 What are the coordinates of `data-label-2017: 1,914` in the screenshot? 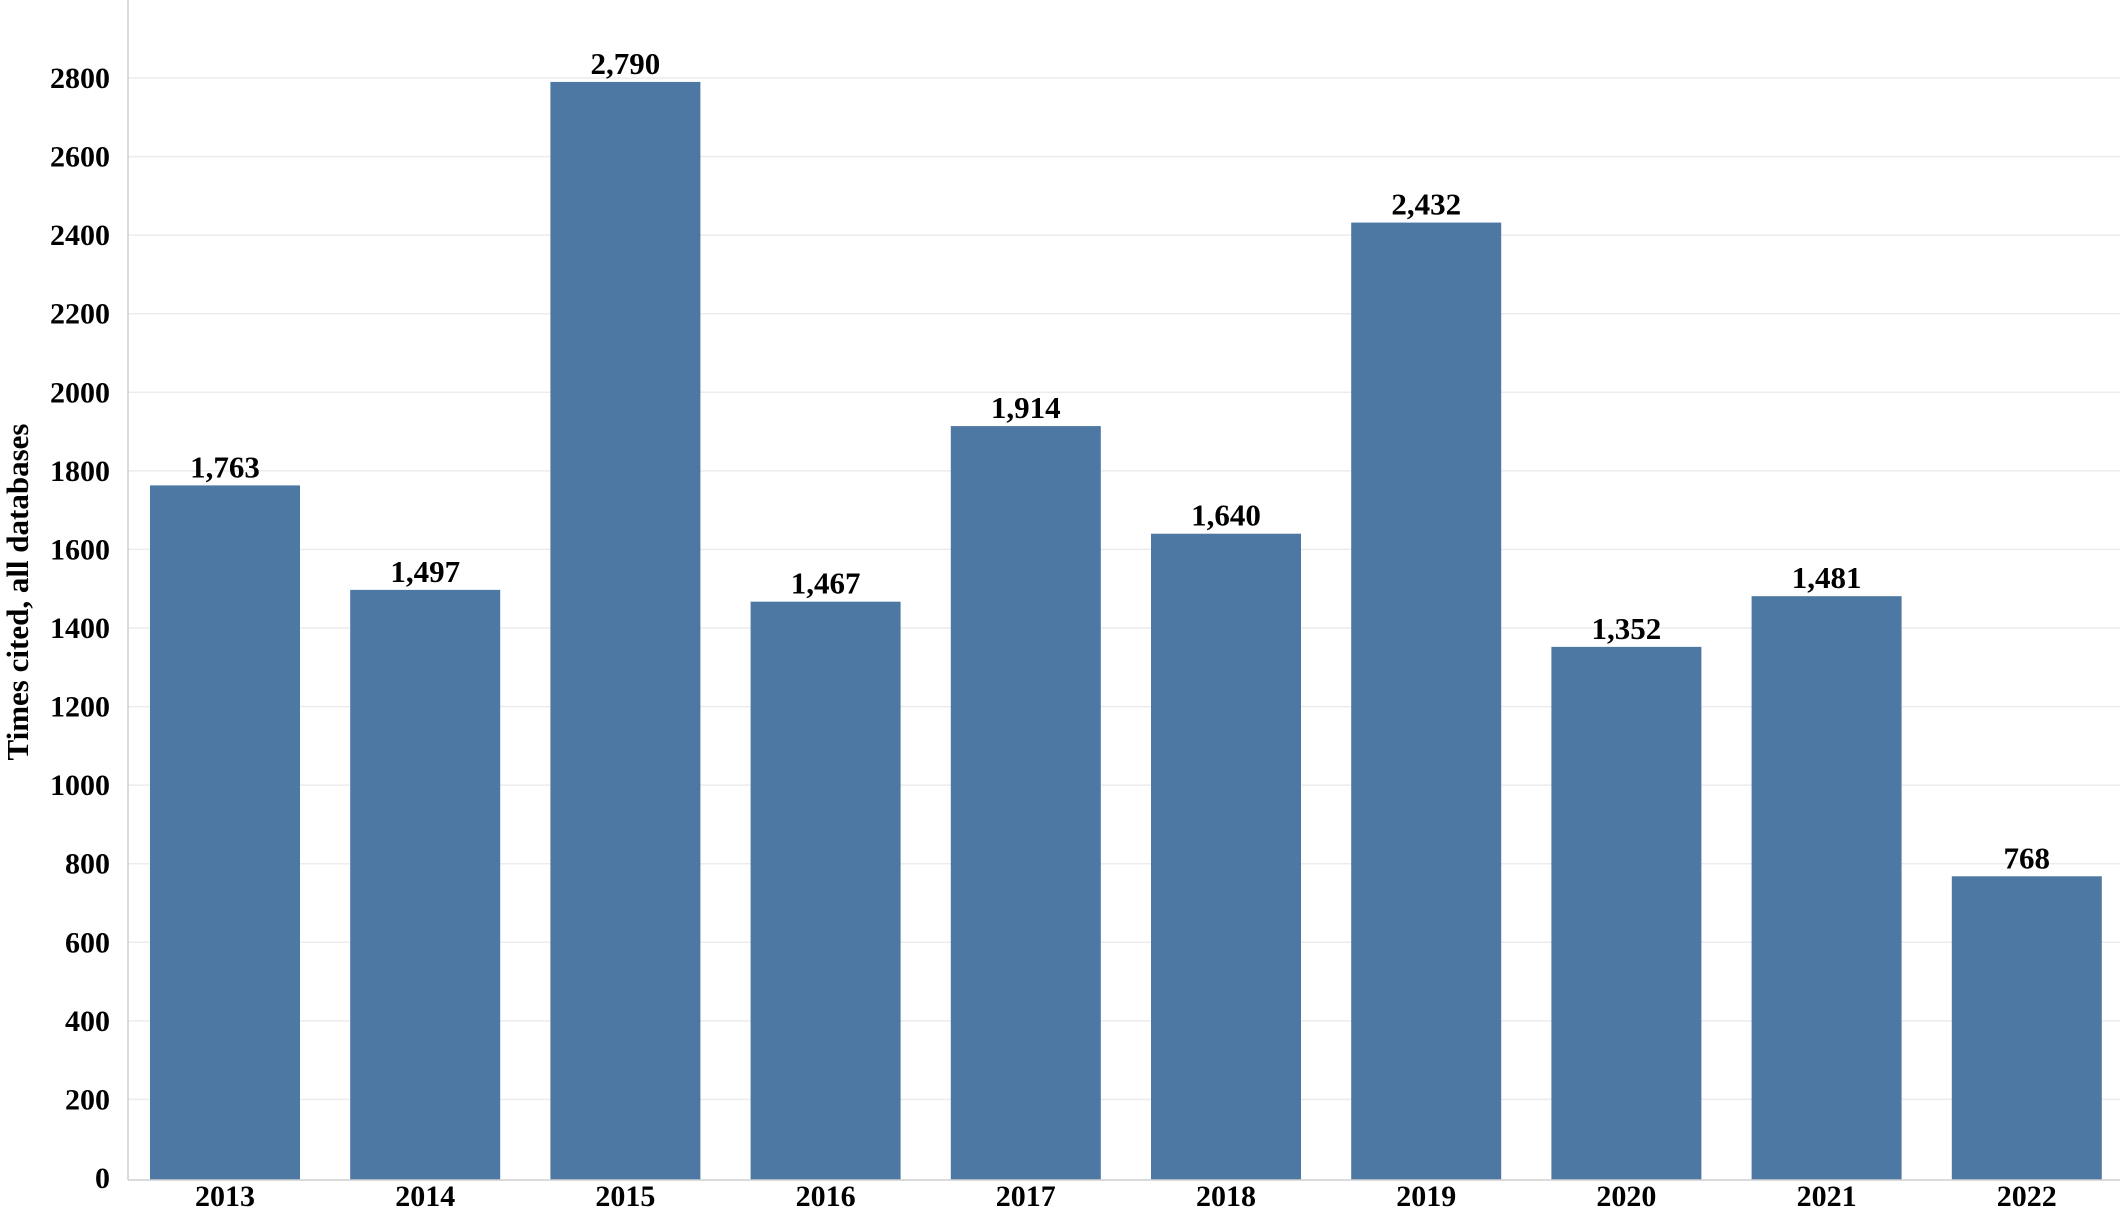 It's located at (1026, 407).